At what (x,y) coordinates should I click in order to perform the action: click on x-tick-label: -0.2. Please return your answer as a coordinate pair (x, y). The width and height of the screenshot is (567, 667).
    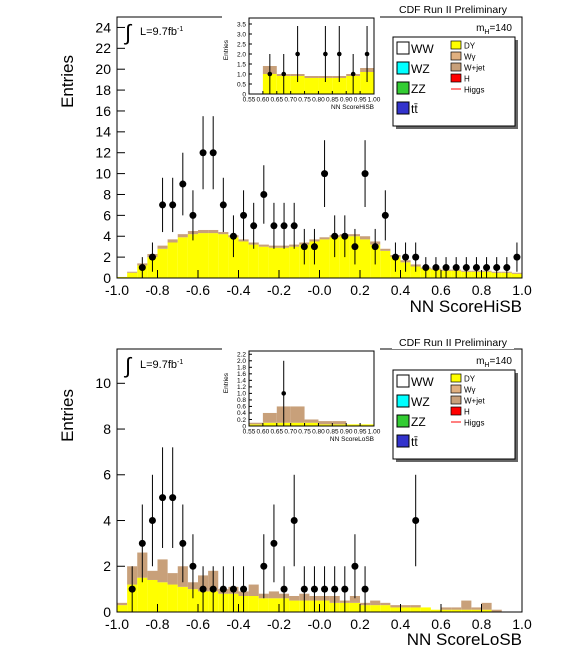
    Looking at the image, I should click on (279, 290).